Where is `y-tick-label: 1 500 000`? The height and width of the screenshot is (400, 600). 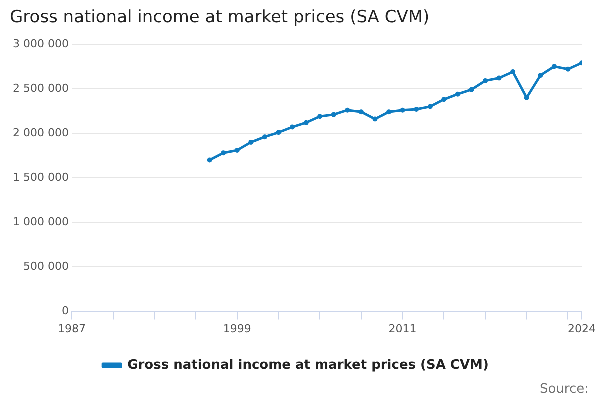
y-tick-label: 1 500 000 is located at coordinates (41, 177).